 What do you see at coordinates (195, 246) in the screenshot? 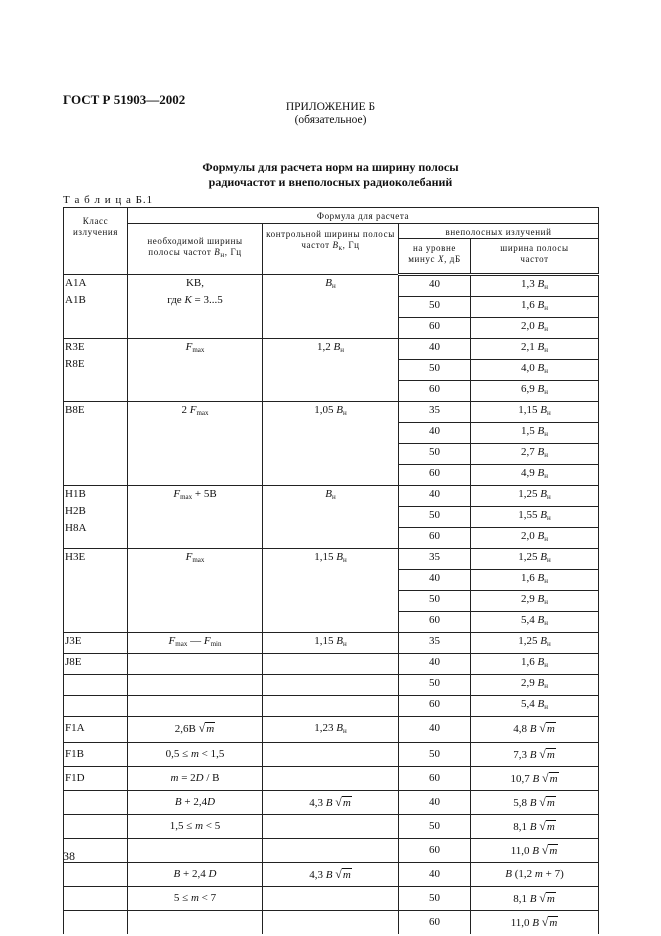
I see `text: необходимой ширины полосы частот` at bounding box center [195, 246].